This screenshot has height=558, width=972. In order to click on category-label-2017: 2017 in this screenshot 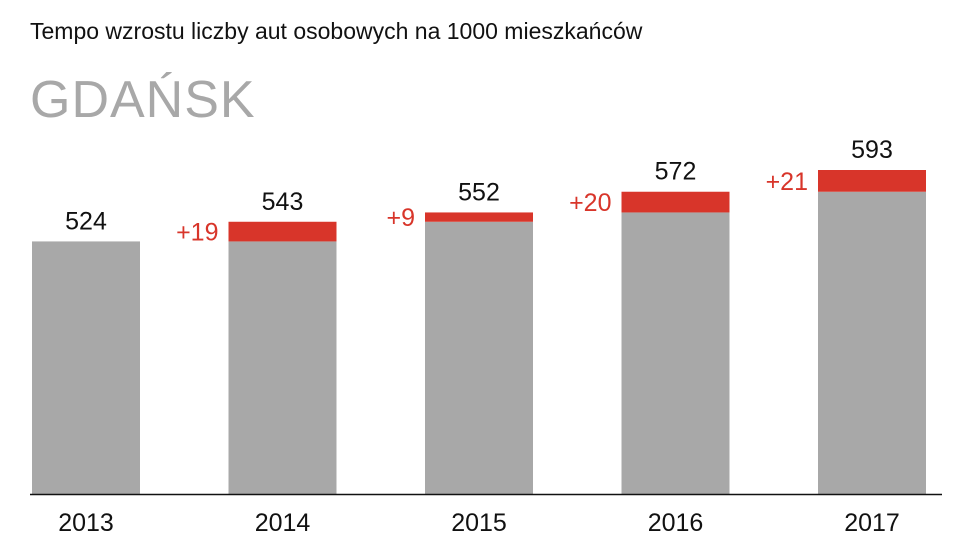, I will do `click(872, 523)`.